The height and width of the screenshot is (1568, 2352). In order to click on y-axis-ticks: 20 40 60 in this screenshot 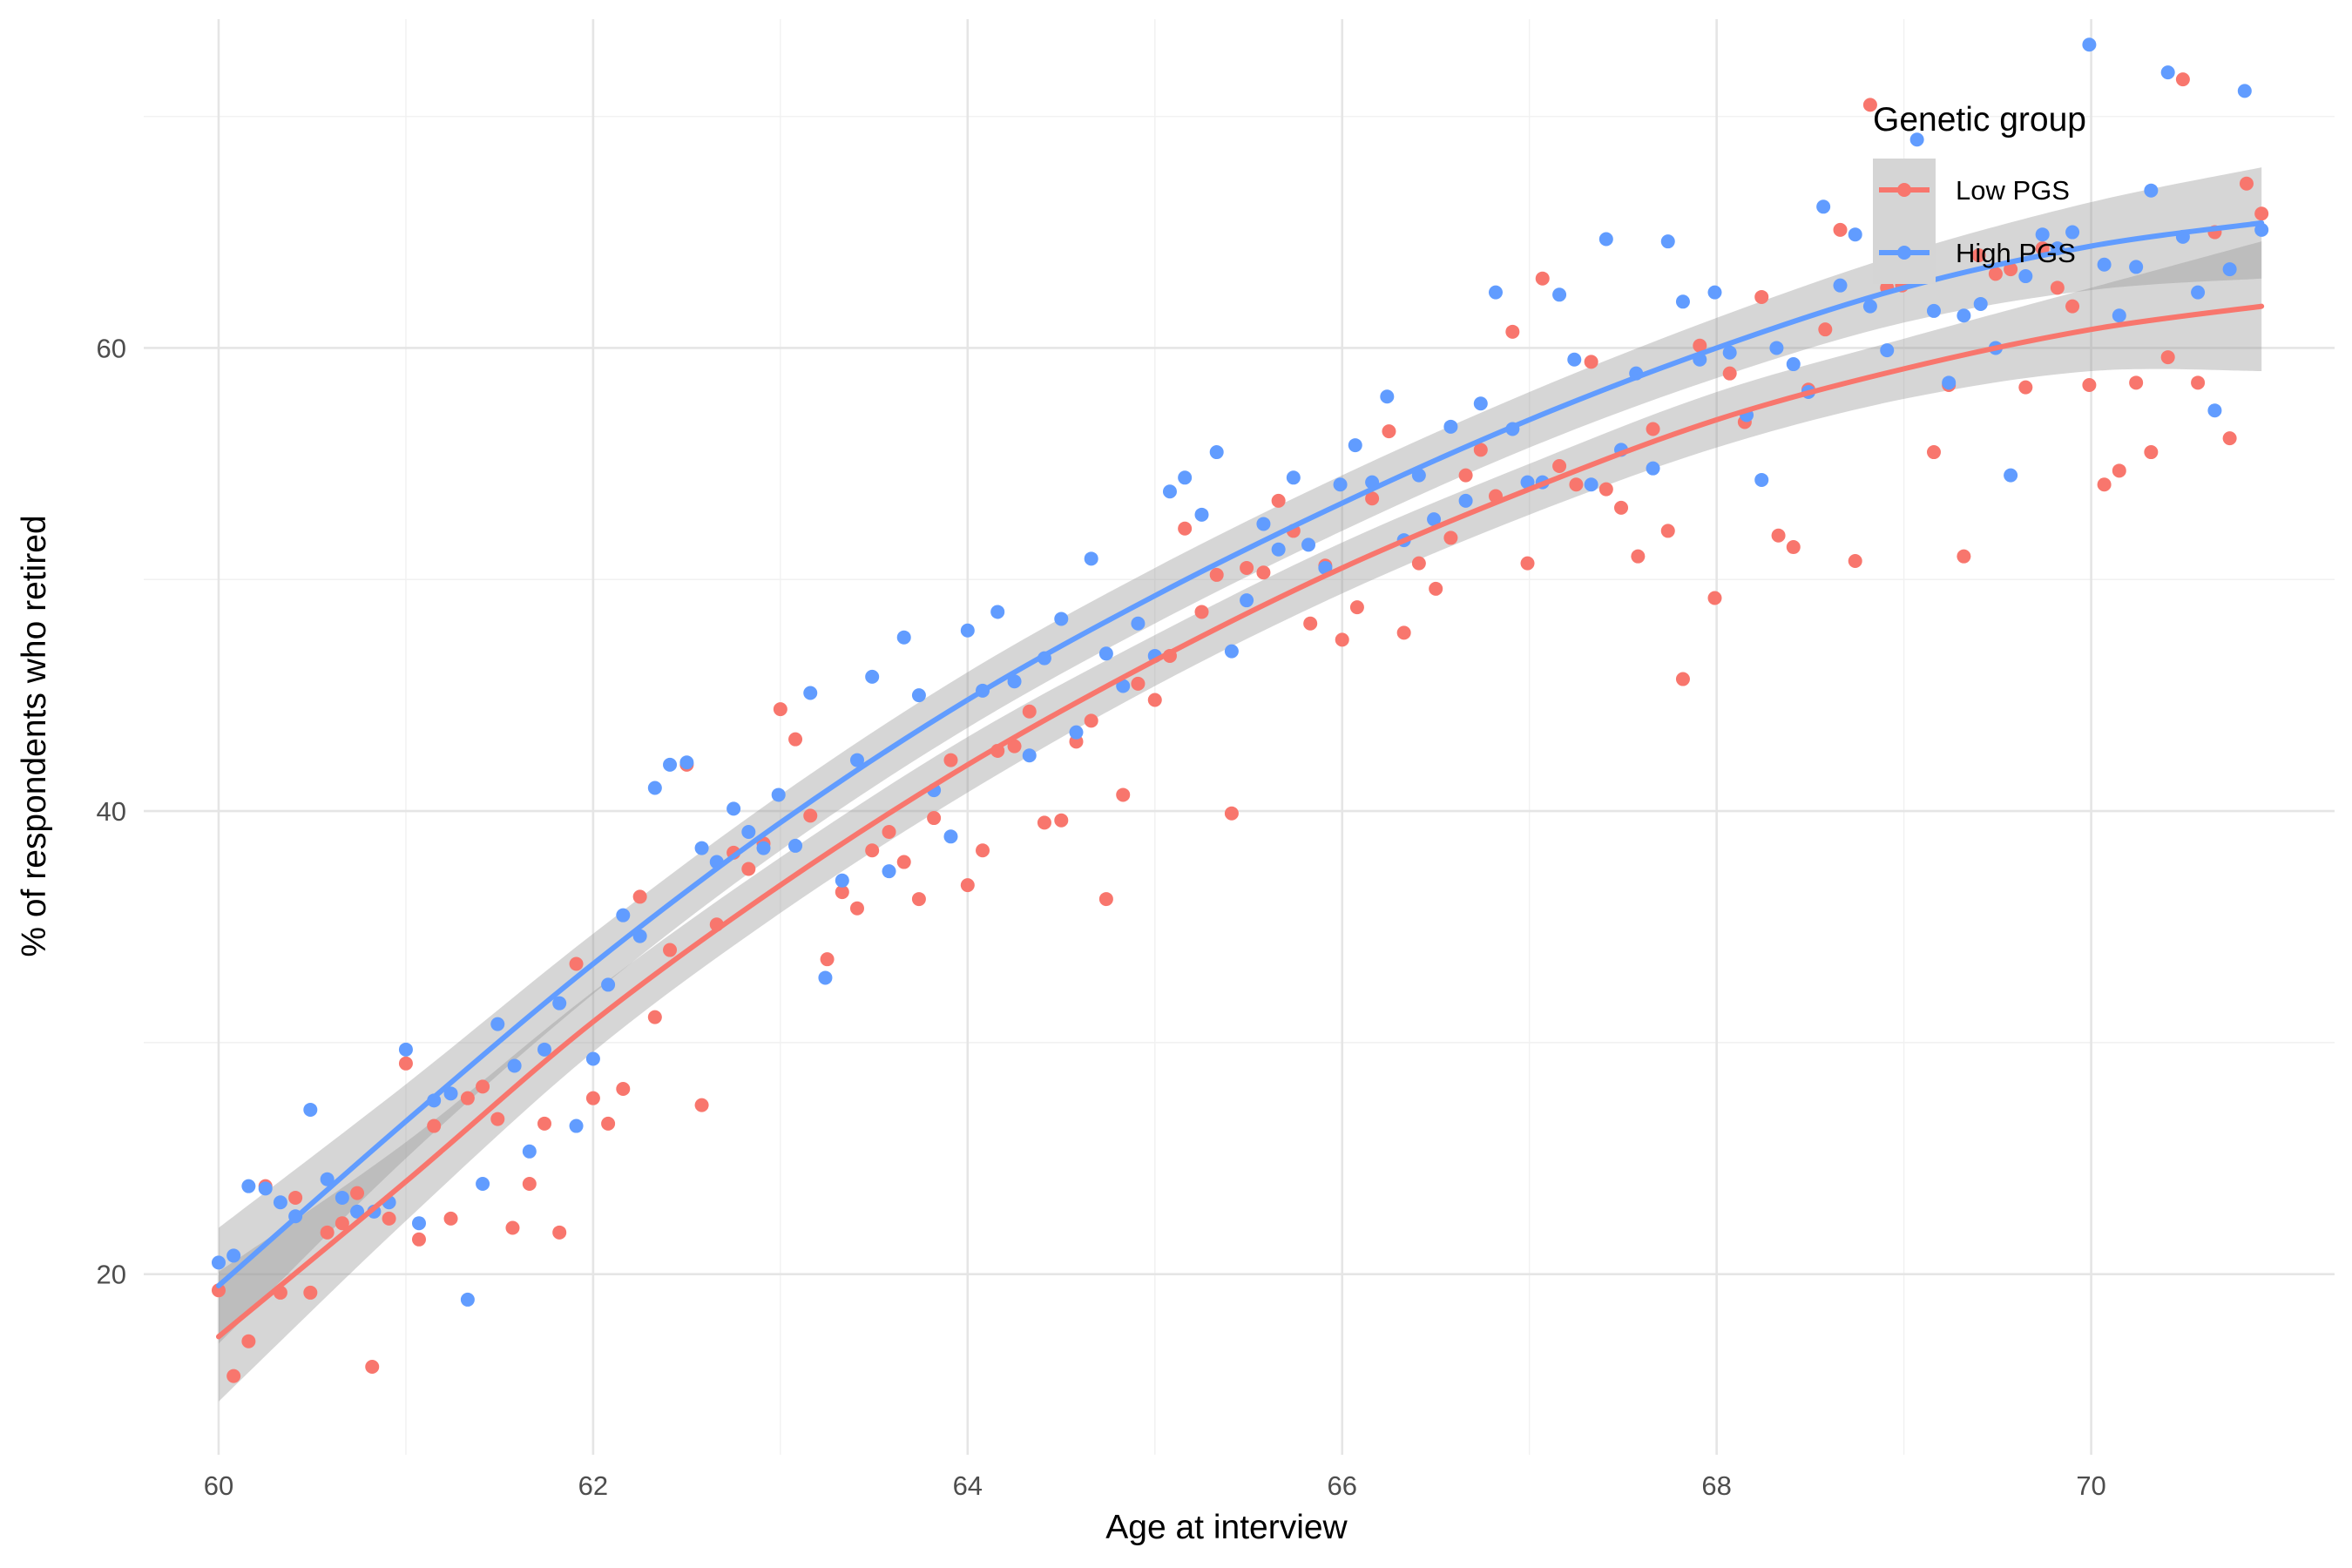, I will do `click(111, 811)`.